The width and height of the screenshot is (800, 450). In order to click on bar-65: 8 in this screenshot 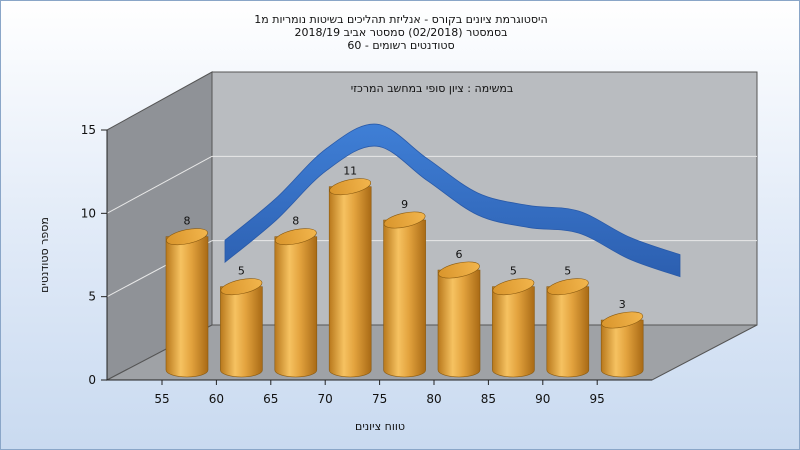, I will do `click(296, 296)`.